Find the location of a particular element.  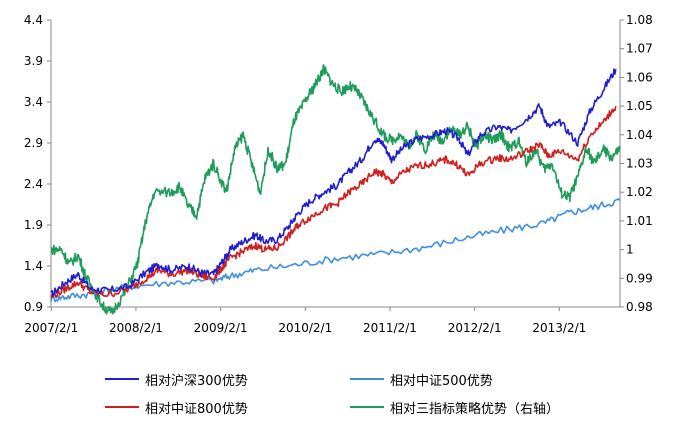

y-right-tick-label: 1.03 is located at coordinates (639, 164).